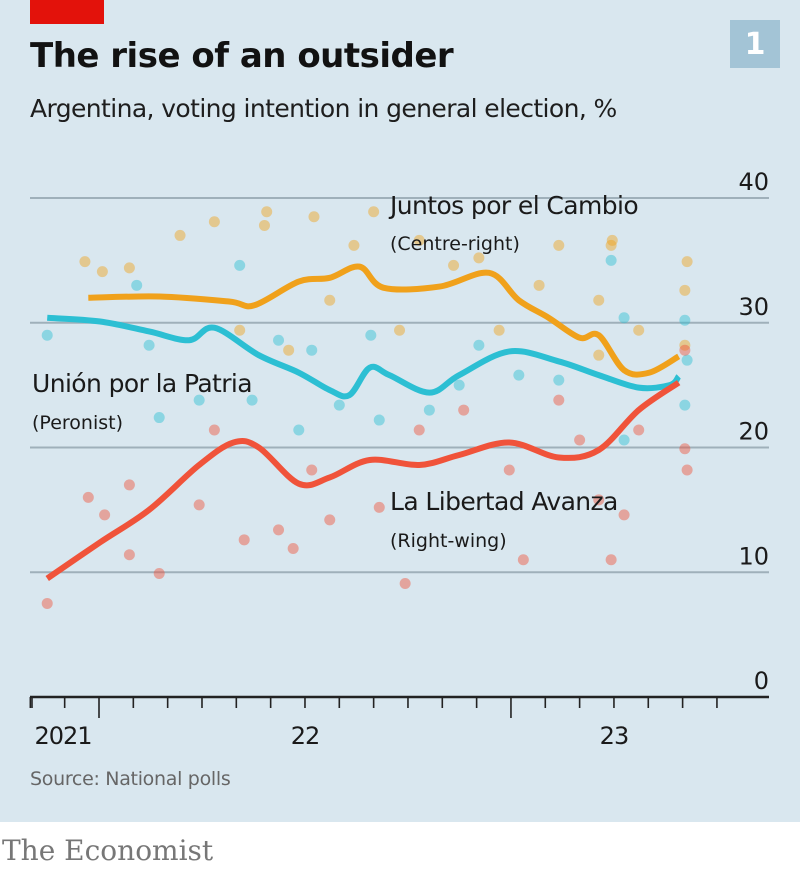  I want to click on series-note-juntos: (Centre-right), so click(455, 244).